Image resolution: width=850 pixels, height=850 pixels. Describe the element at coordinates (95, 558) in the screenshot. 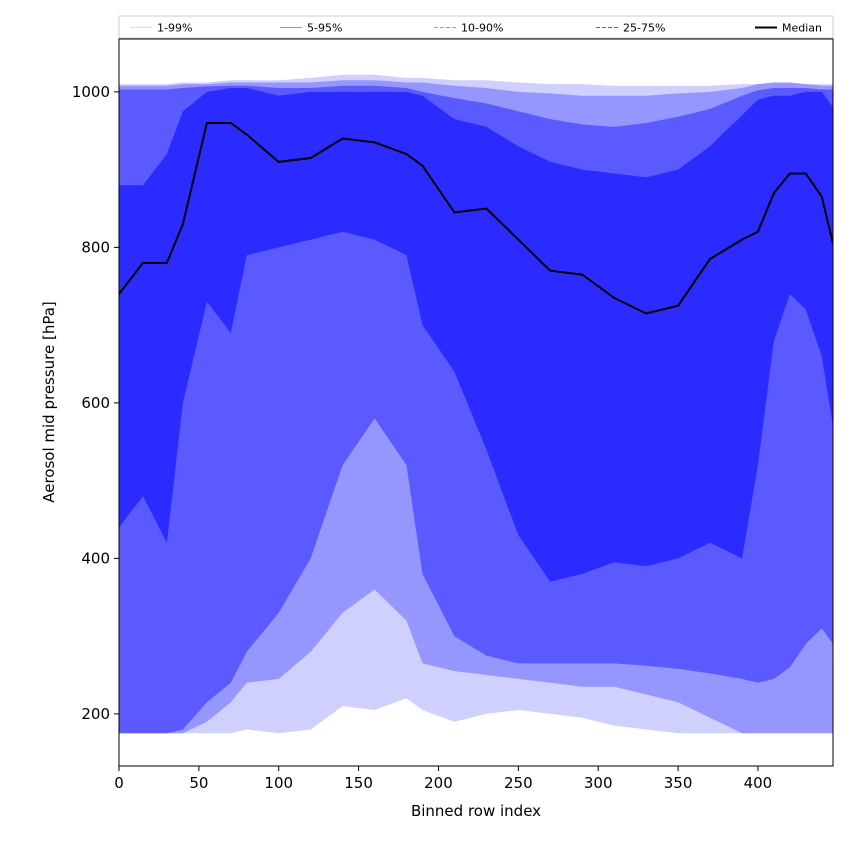

I see `y-tick-label: 400` at that location.